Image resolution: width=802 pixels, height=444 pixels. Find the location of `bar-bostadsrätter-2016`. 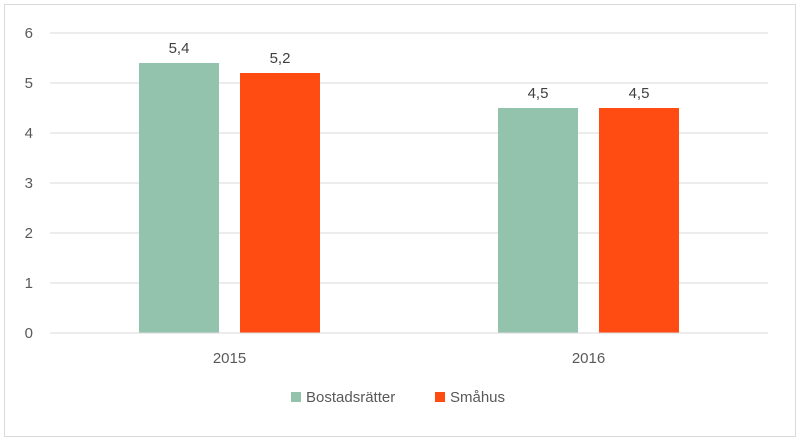

bar-bostadsrätter-2016 is located at coordinates (538, 220).